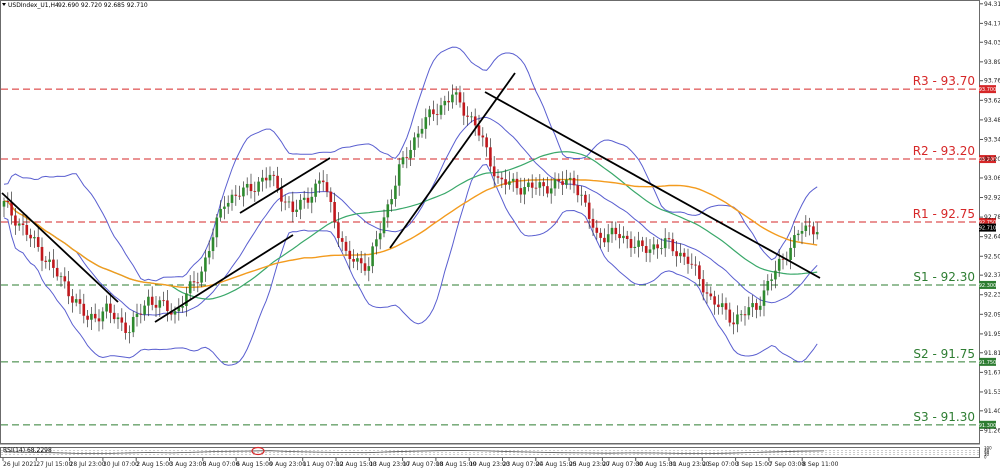 This screenshot has width=1000, height=468. I want to click on rsi-tick-0: 100, so click(988, 448).